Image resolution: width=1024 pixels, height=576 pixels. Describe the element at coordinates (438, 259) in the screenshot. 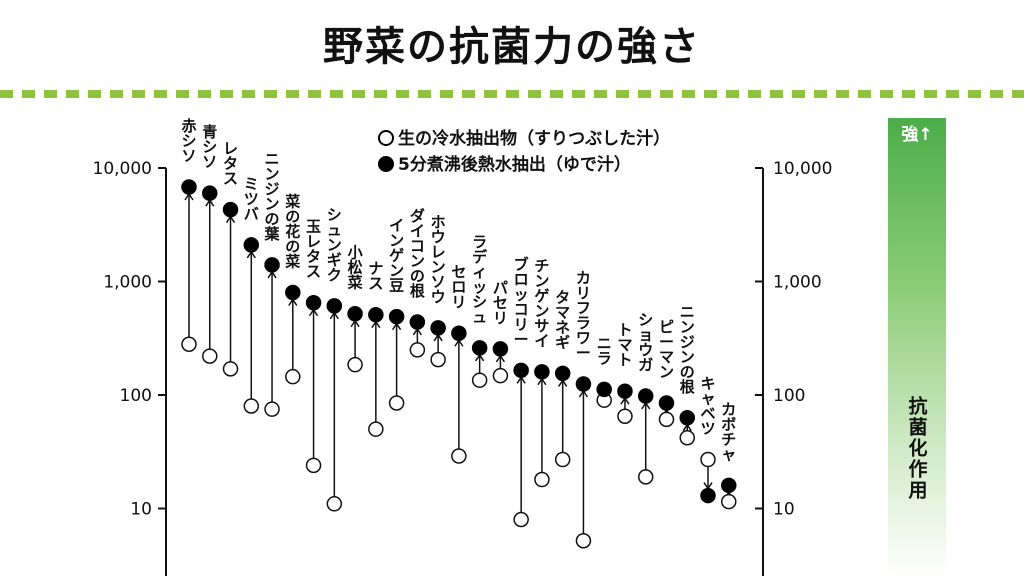

I see `vegetable-label: ホウレンソウ` at that location.